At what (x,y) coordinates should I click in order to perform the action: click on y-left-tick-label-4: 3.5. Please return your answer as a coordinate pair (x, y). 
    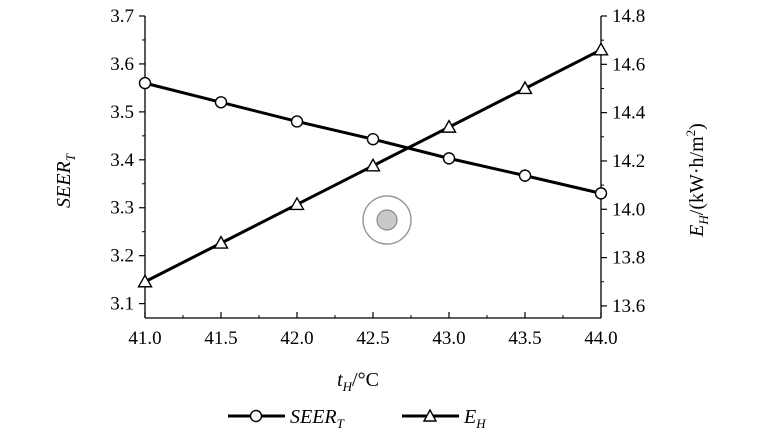
    Looking at the image, I should click on (122, 112).